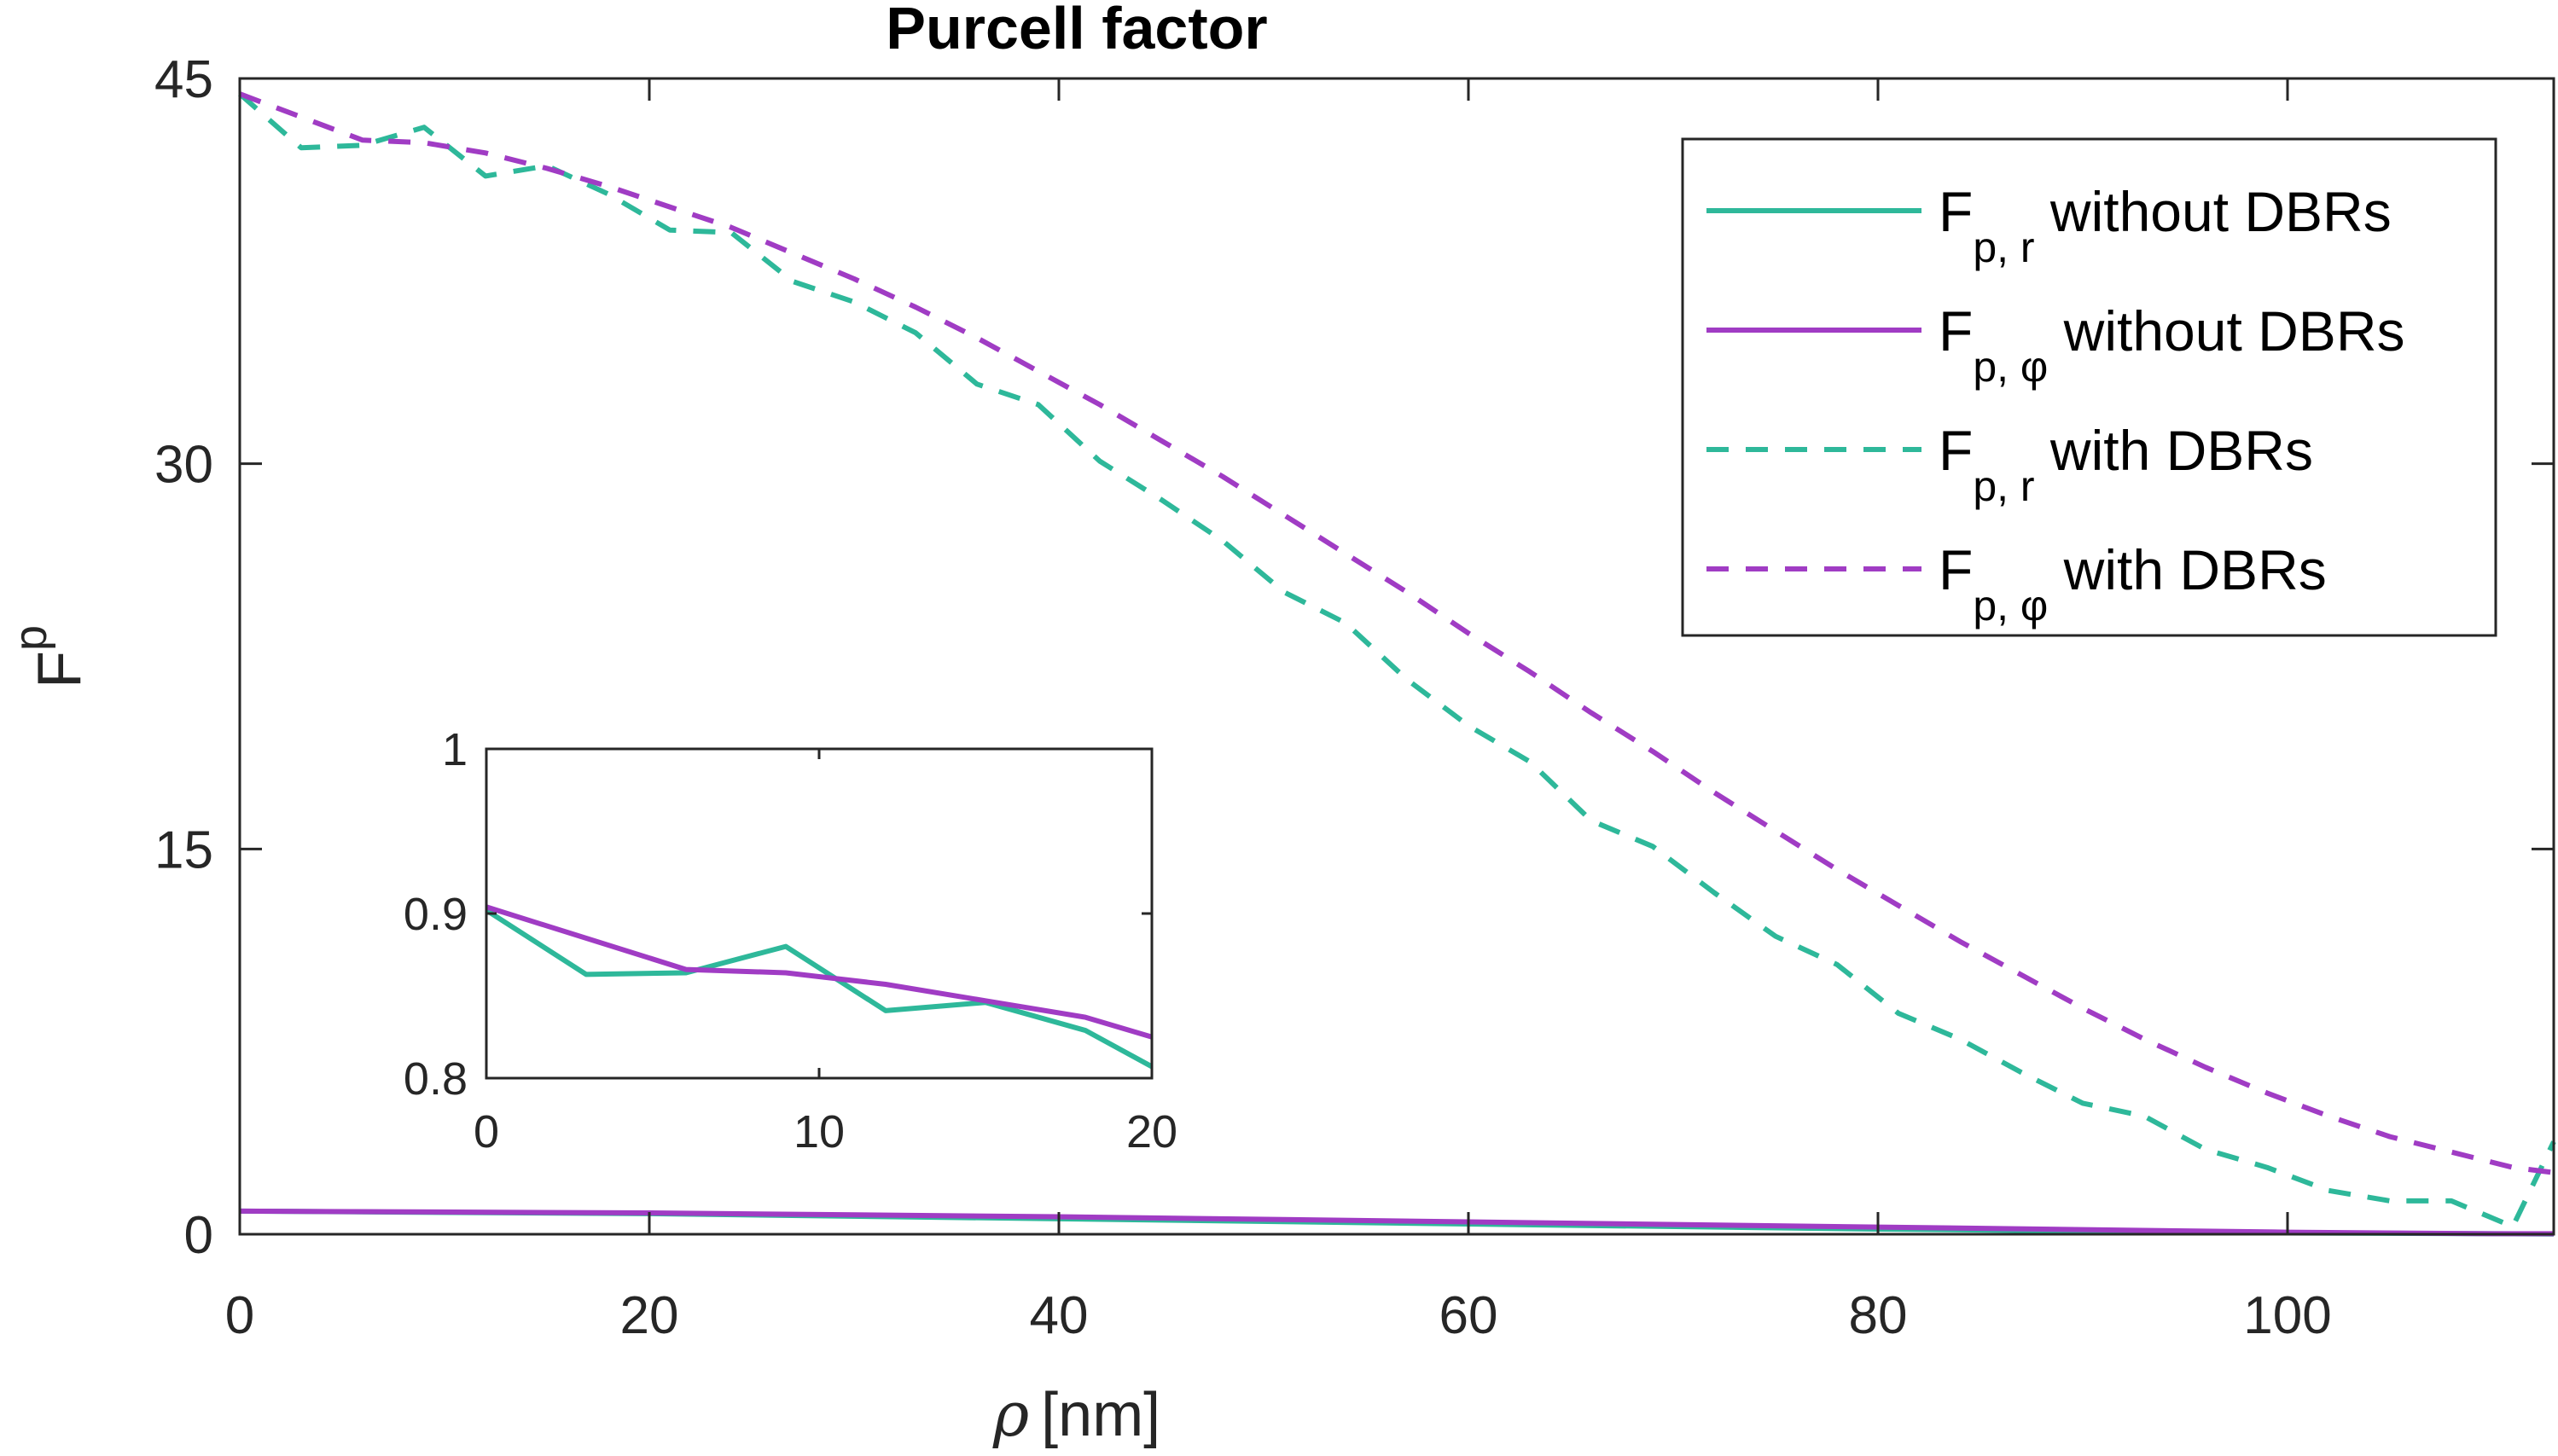 This screenshot has width=2558, height=1456. Describe the element at coordinates (199, 1235) in the screenshot. I see `y-tick-label: 0` at that location.